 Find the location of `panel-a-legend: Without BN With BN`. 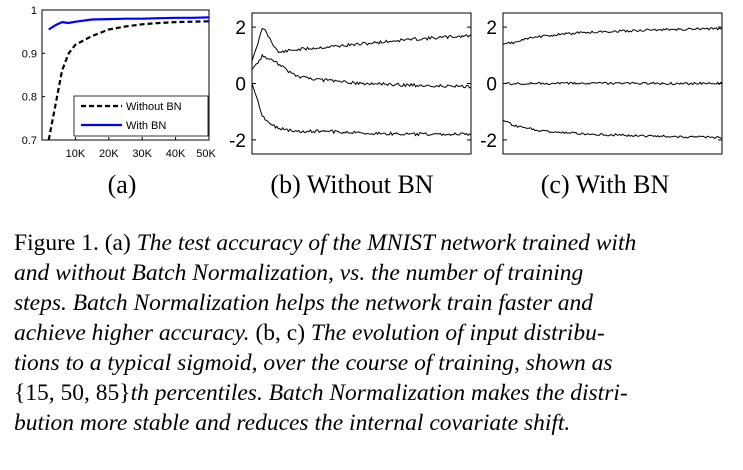

panel-a-legend: Without BN With BN is located at coordinates (141, 116).